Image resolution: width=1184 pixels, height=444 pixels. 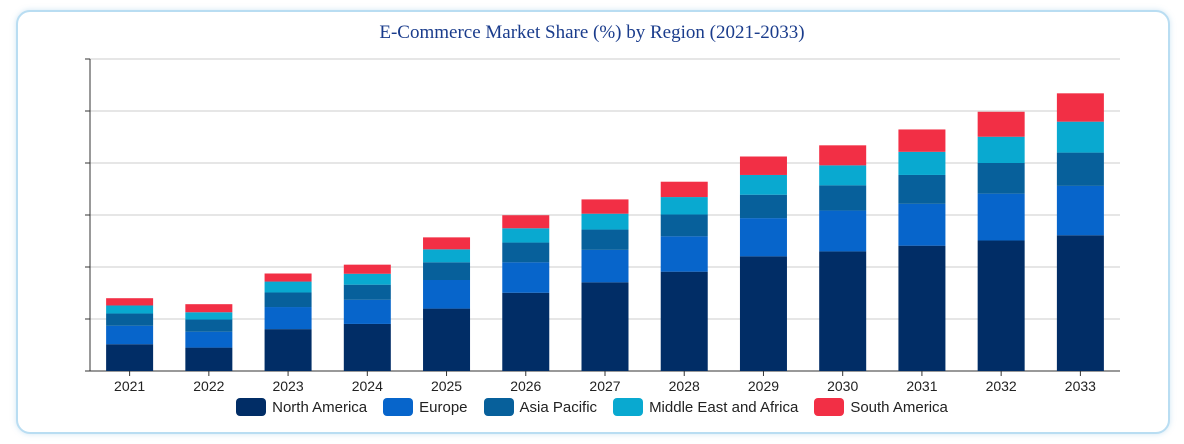 What do you see at coordinates (320, 407) in the screenshot?
I see `legend-label: North America` at bounding box center [320, 407].